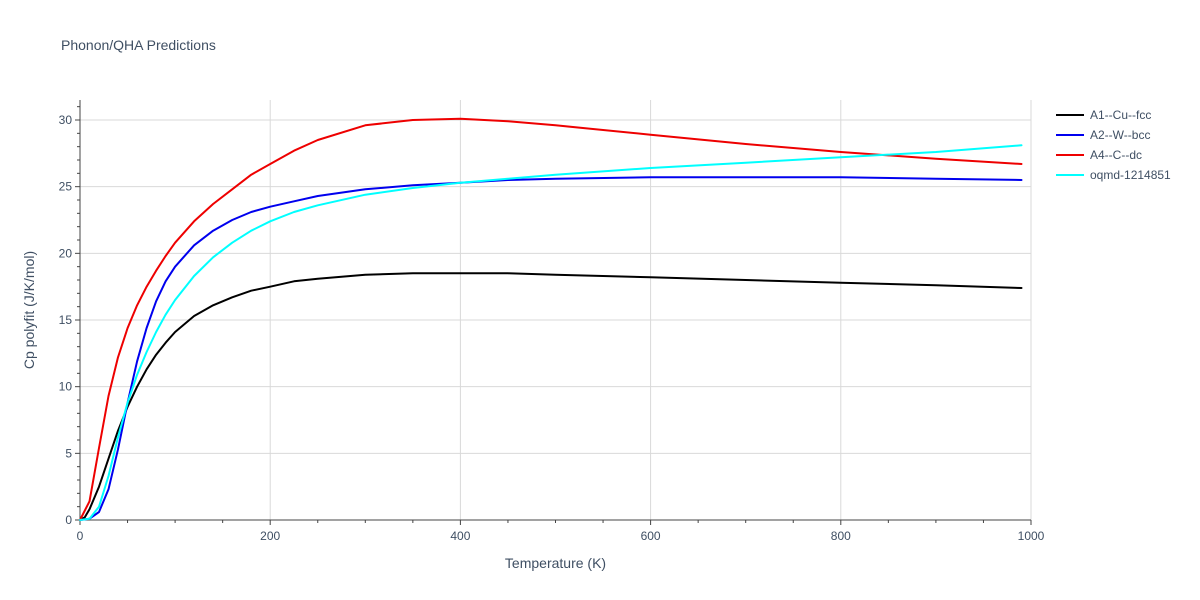 Image resolution: width=1200 pixels, height=600 pixels. I want to click on legend-item: A2--W--bcc, so click(1103, 135).